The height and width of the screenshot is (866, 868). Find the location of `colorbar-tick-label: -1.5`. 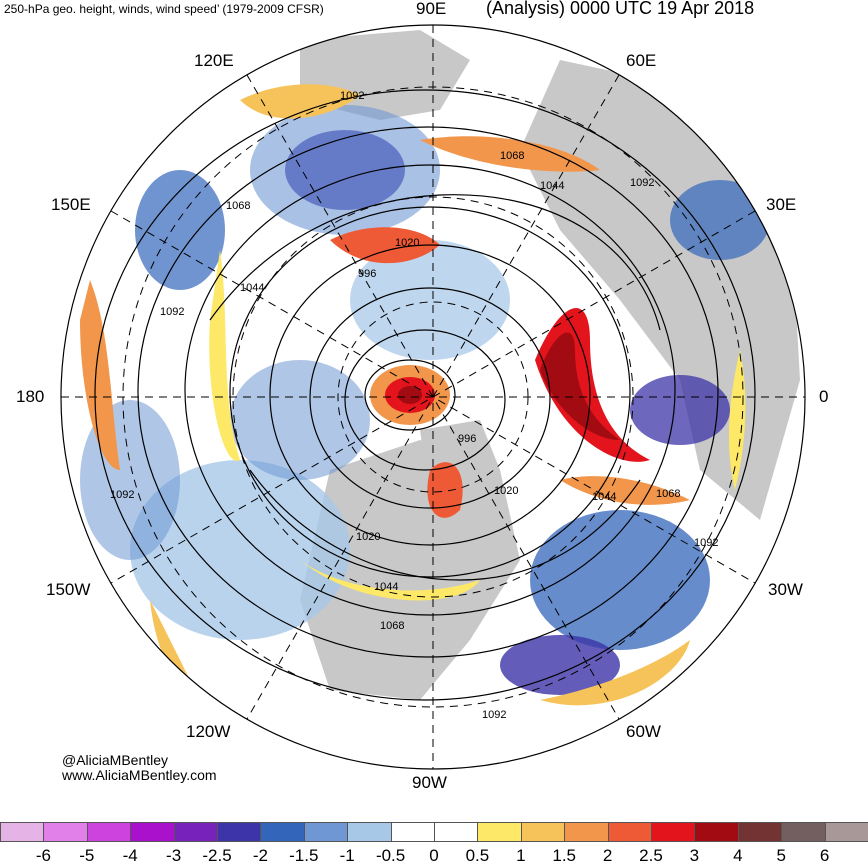

colorbar-tick-label: -1.5 is located at coordinates (304, 855).